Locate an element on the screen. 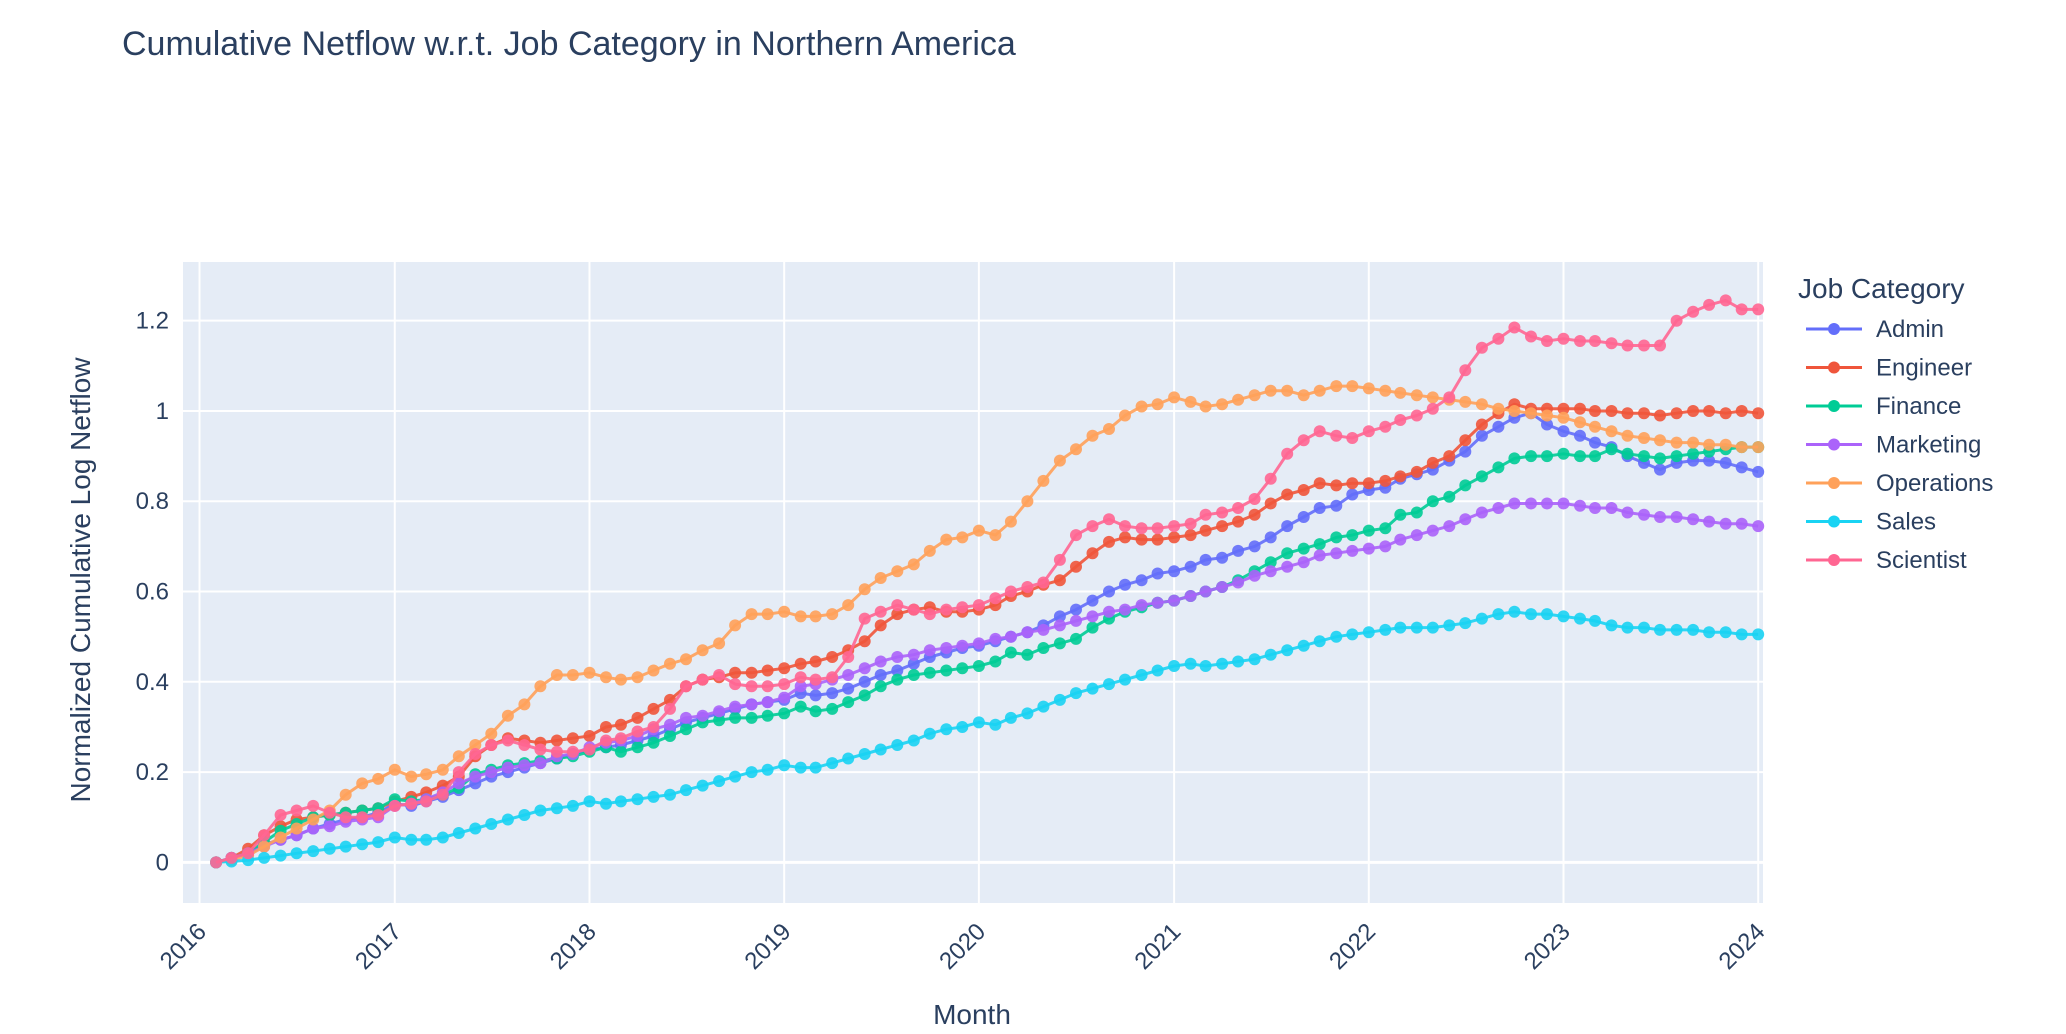  legend-label: Finance is located at coordinates (1918, 406).